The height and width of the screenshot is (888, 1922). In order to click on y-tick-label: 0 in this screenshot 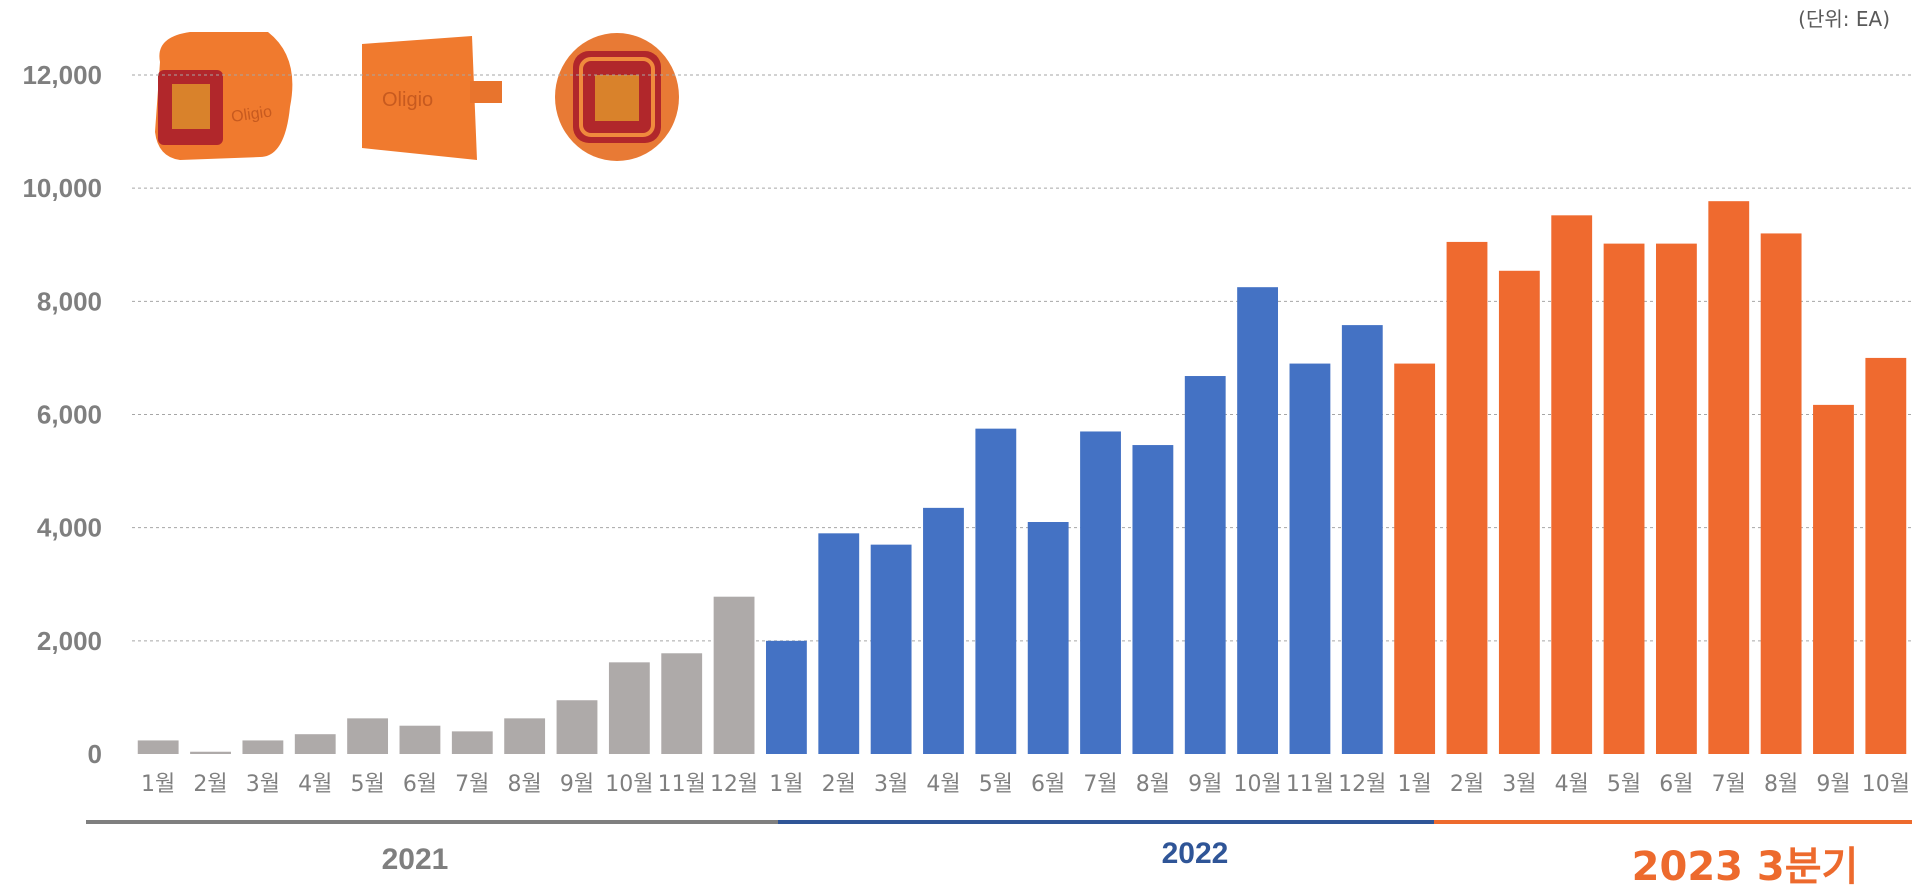, I will do `click(95, 754)`.